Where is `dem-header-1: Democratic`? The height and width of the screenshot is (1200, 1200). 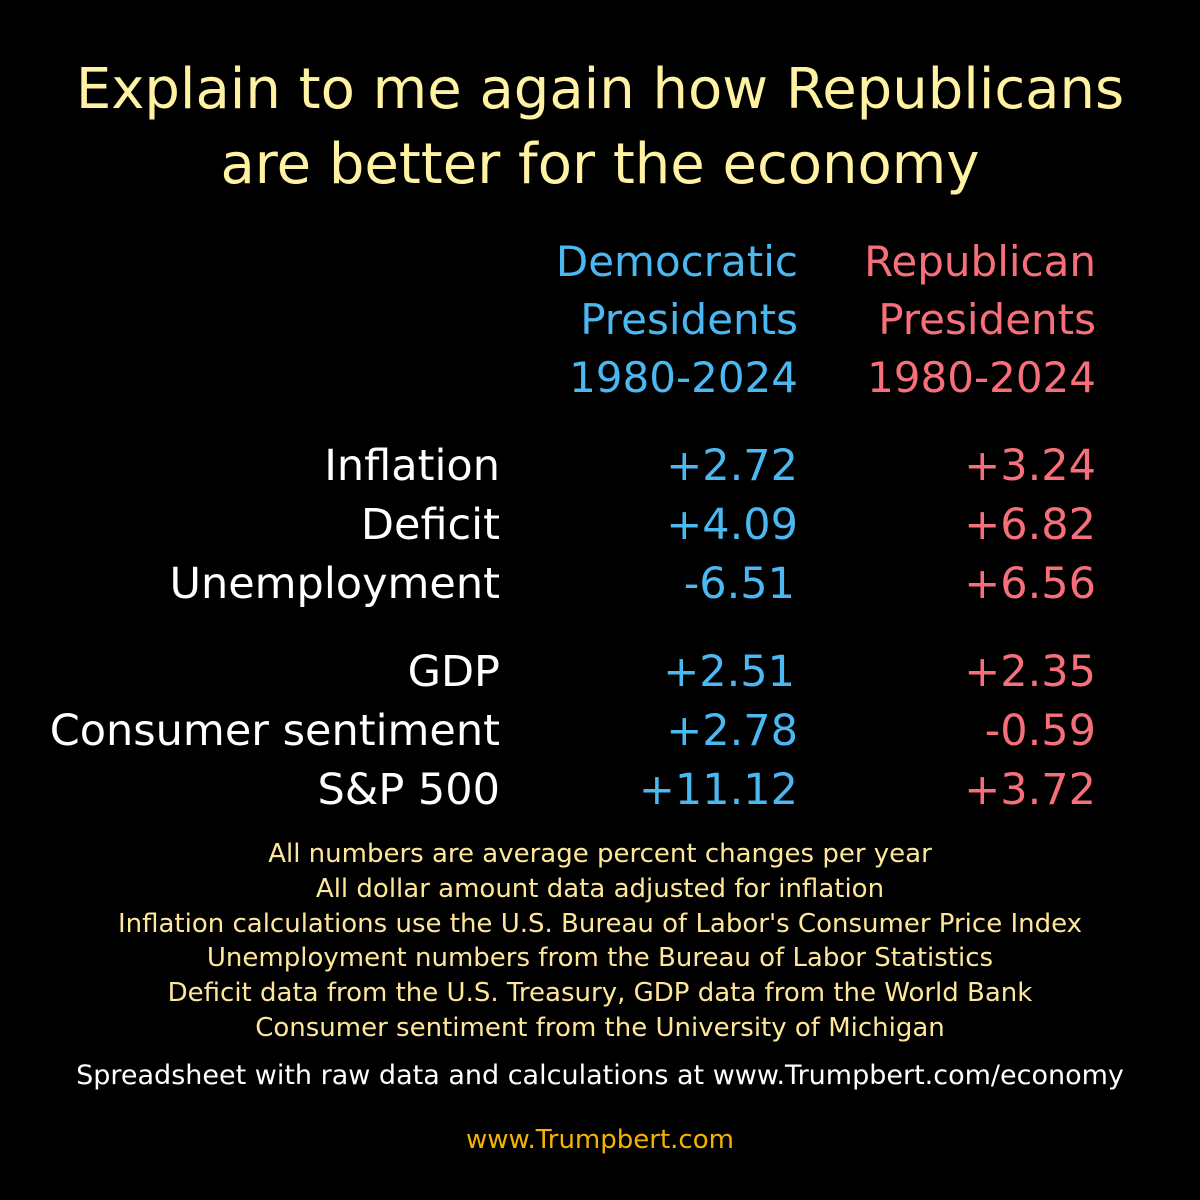 dem-header-1: Democratic is located at coordinates (676, 261).